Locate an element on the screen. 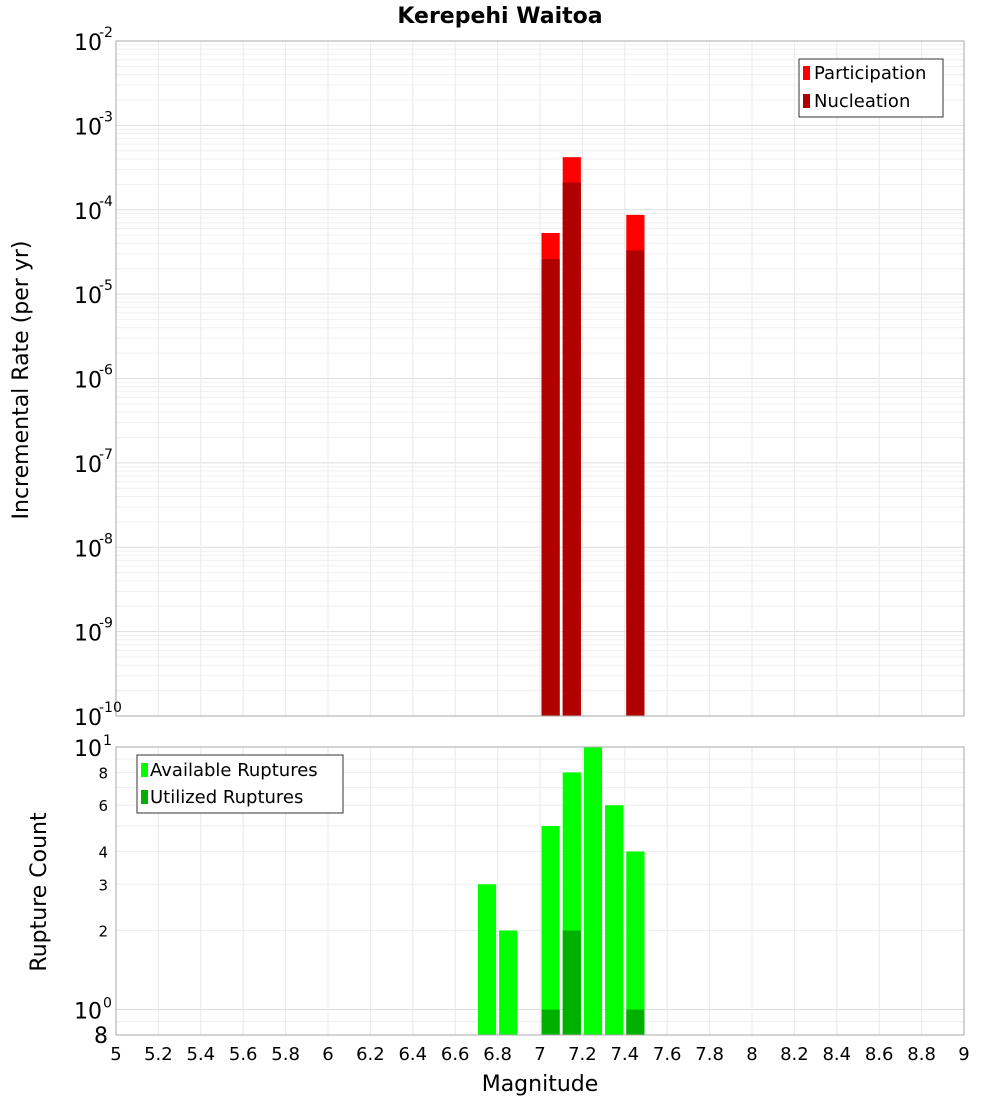  x-tick-label: 6.6 is located at coordinates (455, 1054).